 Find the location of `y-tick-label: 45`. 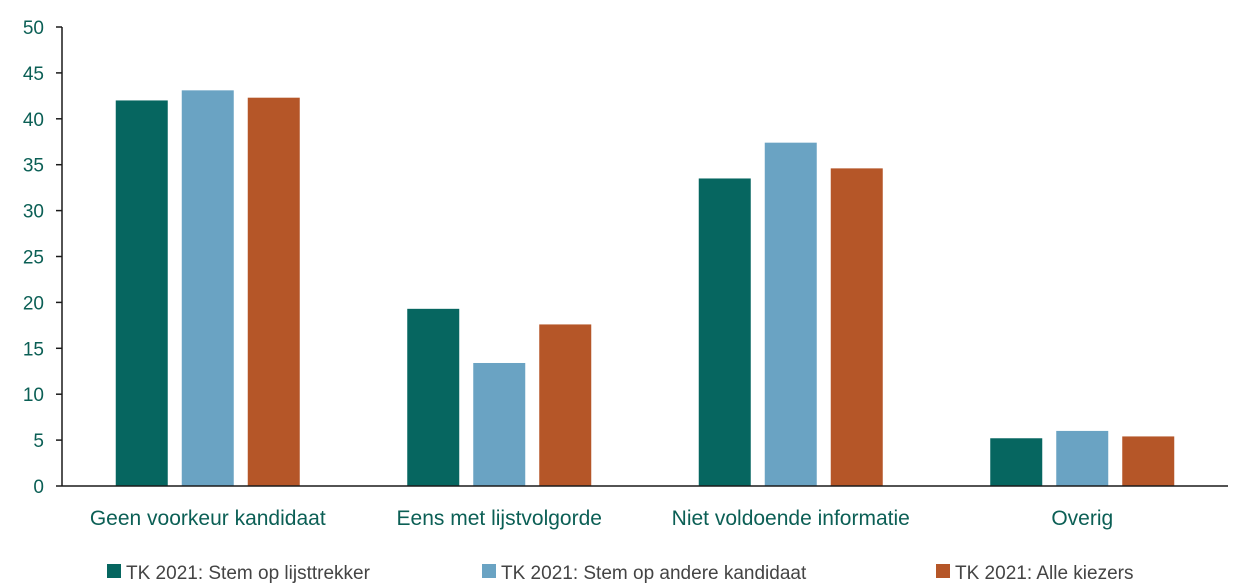

y-tick-label: 45 is located at coordinates (33, 74).